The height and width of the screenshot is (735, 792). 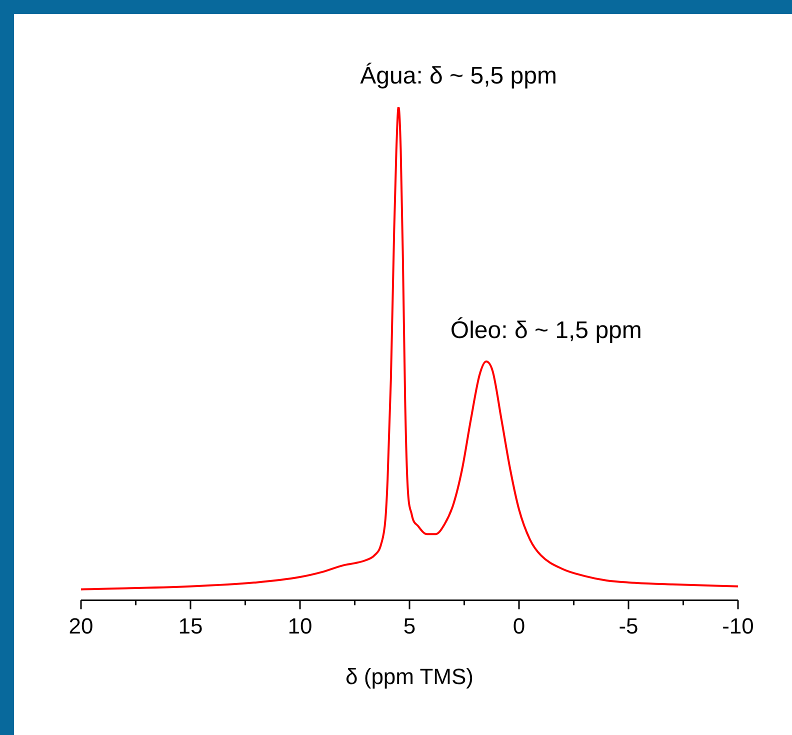 What do you see at coordinates (738, 625) in the screenshot?
I see `x-tick-label: -10` at bounding box center [738, 625].